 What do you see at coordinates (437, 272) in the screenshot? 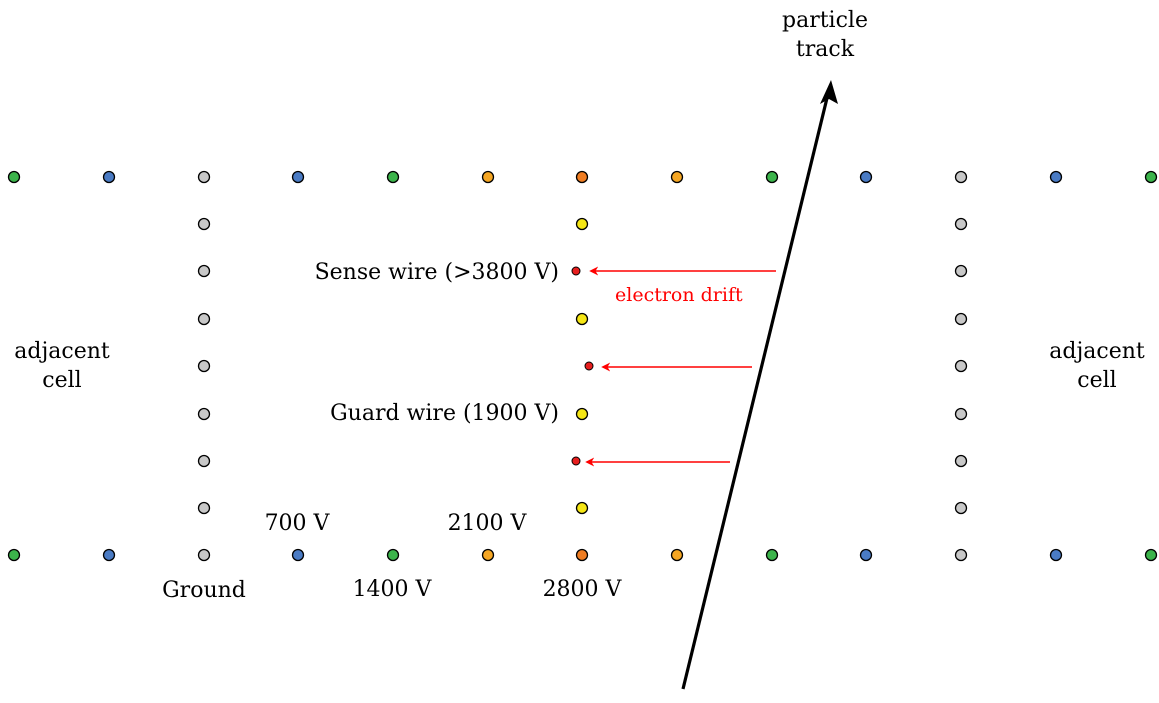
I see `sense-wire-label: Sense wire (>3800 V)` at bounding box center [437, 272].